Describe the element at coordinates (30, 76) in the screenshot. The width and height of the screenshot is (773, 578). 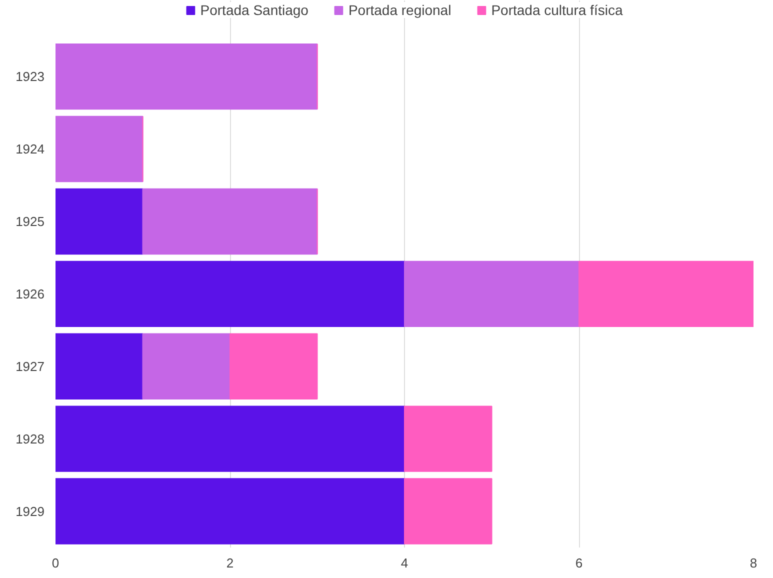
I see `y-tick-label: 1923` at that location.